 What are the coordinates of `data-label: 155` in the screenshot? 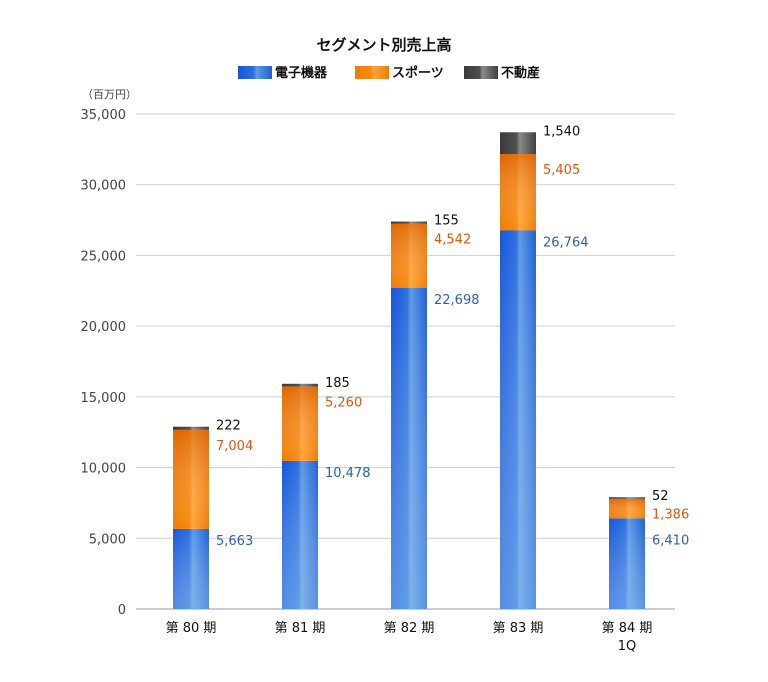 It's located at (446, 221).